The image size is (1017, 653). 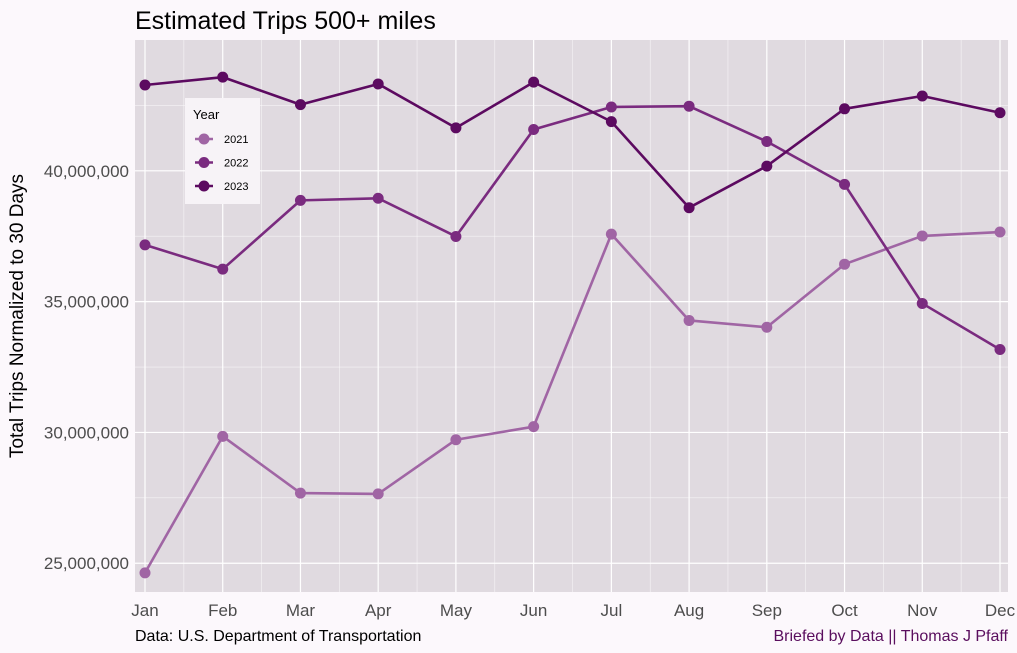 I want to click on y-tick-label: 35,000,000, so click(x=86, y=302).